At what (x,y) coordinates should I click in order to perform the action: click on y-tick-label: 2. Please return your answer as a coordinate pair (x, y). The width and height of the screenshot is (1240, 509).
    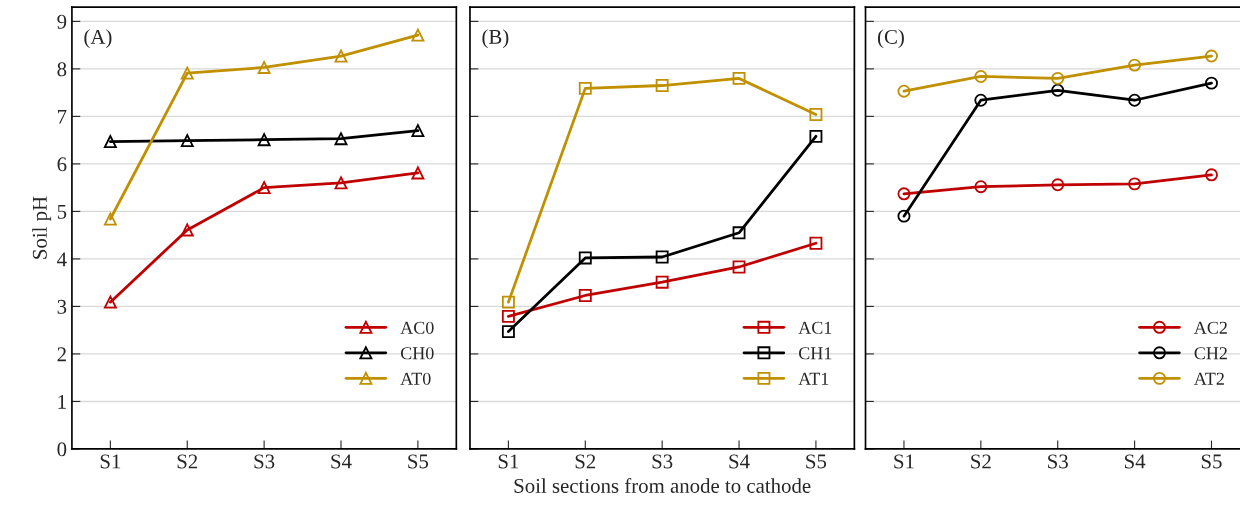
    Looking at the image, I should click on (61, 354).